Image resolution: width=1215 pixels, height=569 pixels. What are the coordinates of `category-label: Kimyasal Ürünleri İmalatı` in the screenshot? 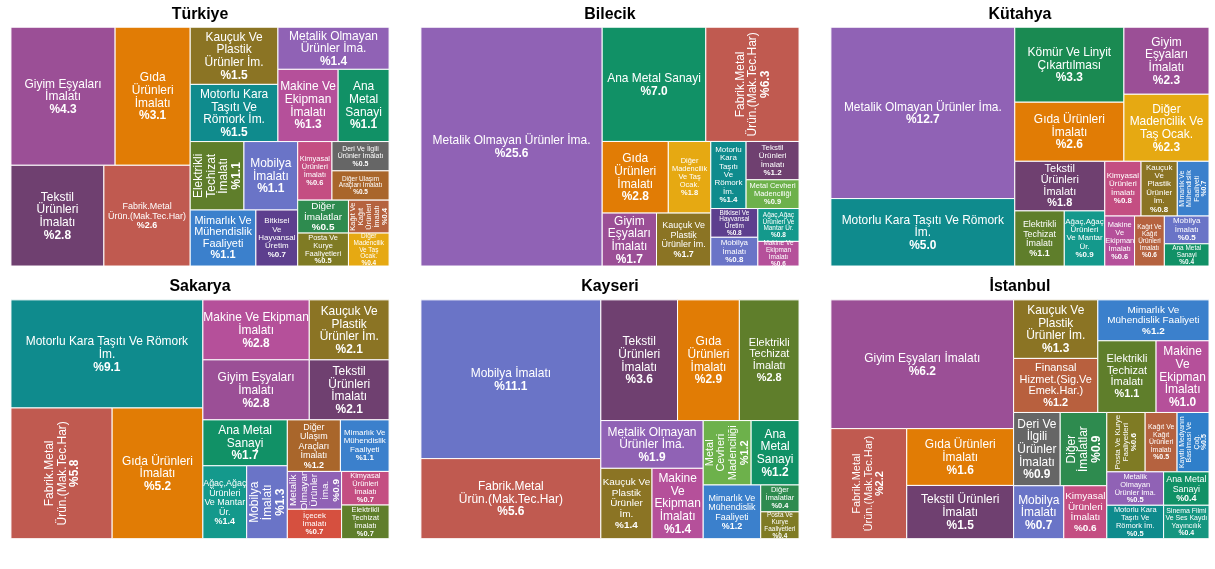 It's located at (1085, 506).